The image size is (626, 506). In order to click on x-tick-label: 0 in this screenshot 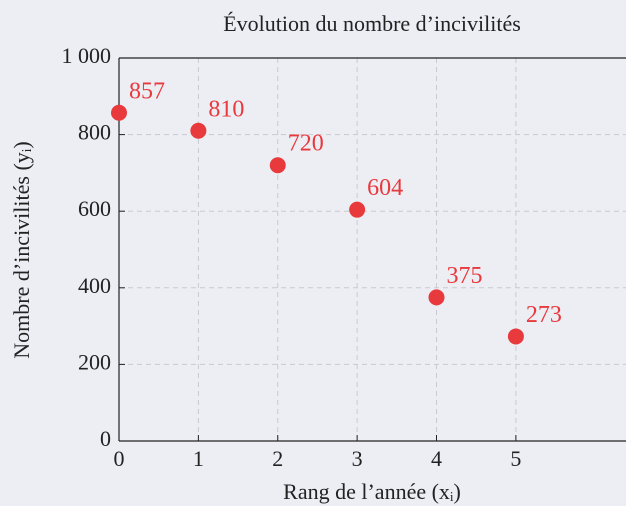, I will do `click(119, 458)`.